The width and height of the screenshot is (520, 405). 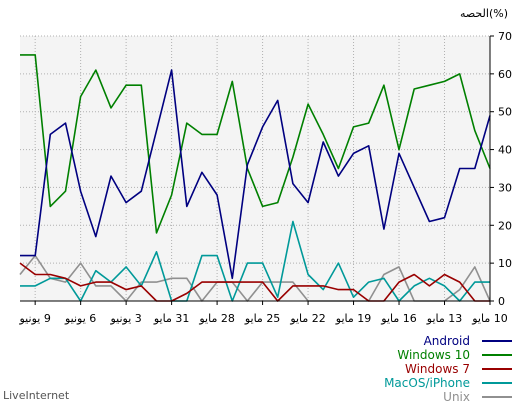 What do you see at coordinates (484, 13) in the screenshot?
I see `chart-unit-label: (%)الحصه` at bounding box center [484, 13].